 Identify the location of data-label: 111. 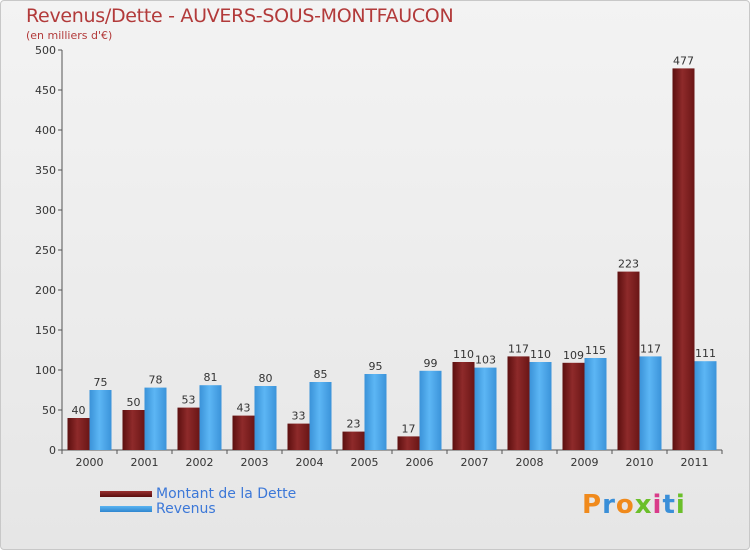
(705, 353).